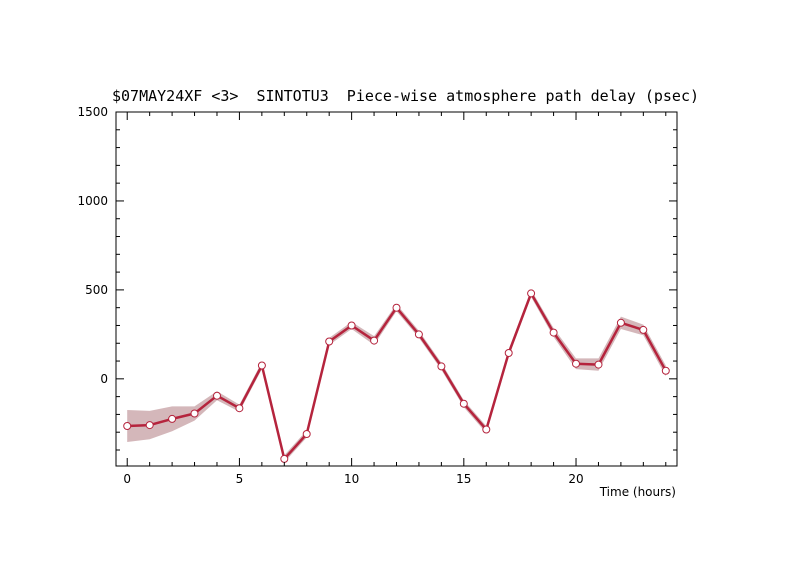  I want to click on x-tick-label: 5, so click(240, 479).